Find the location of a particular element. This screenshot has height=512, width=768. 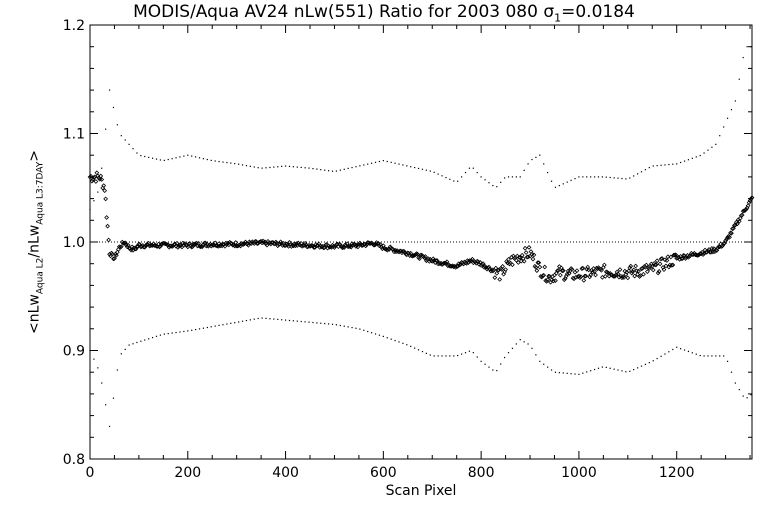

ylabel-suffix: > is located at coordinates (34, 155).